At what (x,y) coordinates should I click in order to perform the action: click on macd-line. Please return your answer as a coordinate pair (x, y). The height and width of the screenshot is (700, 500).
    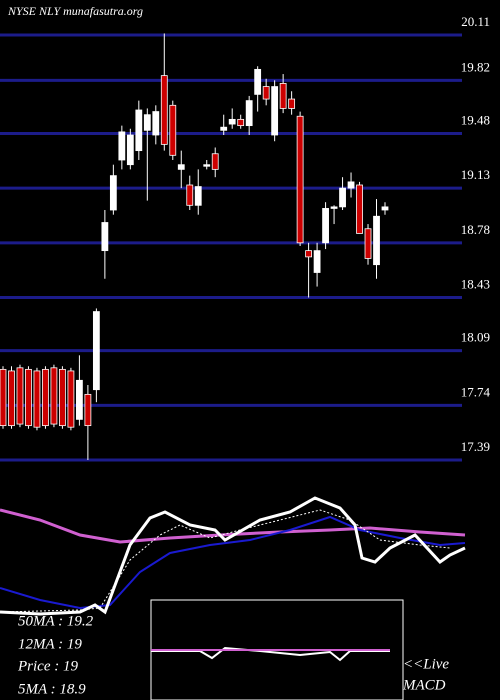
    Looking at the image, I should click on (270, 654).